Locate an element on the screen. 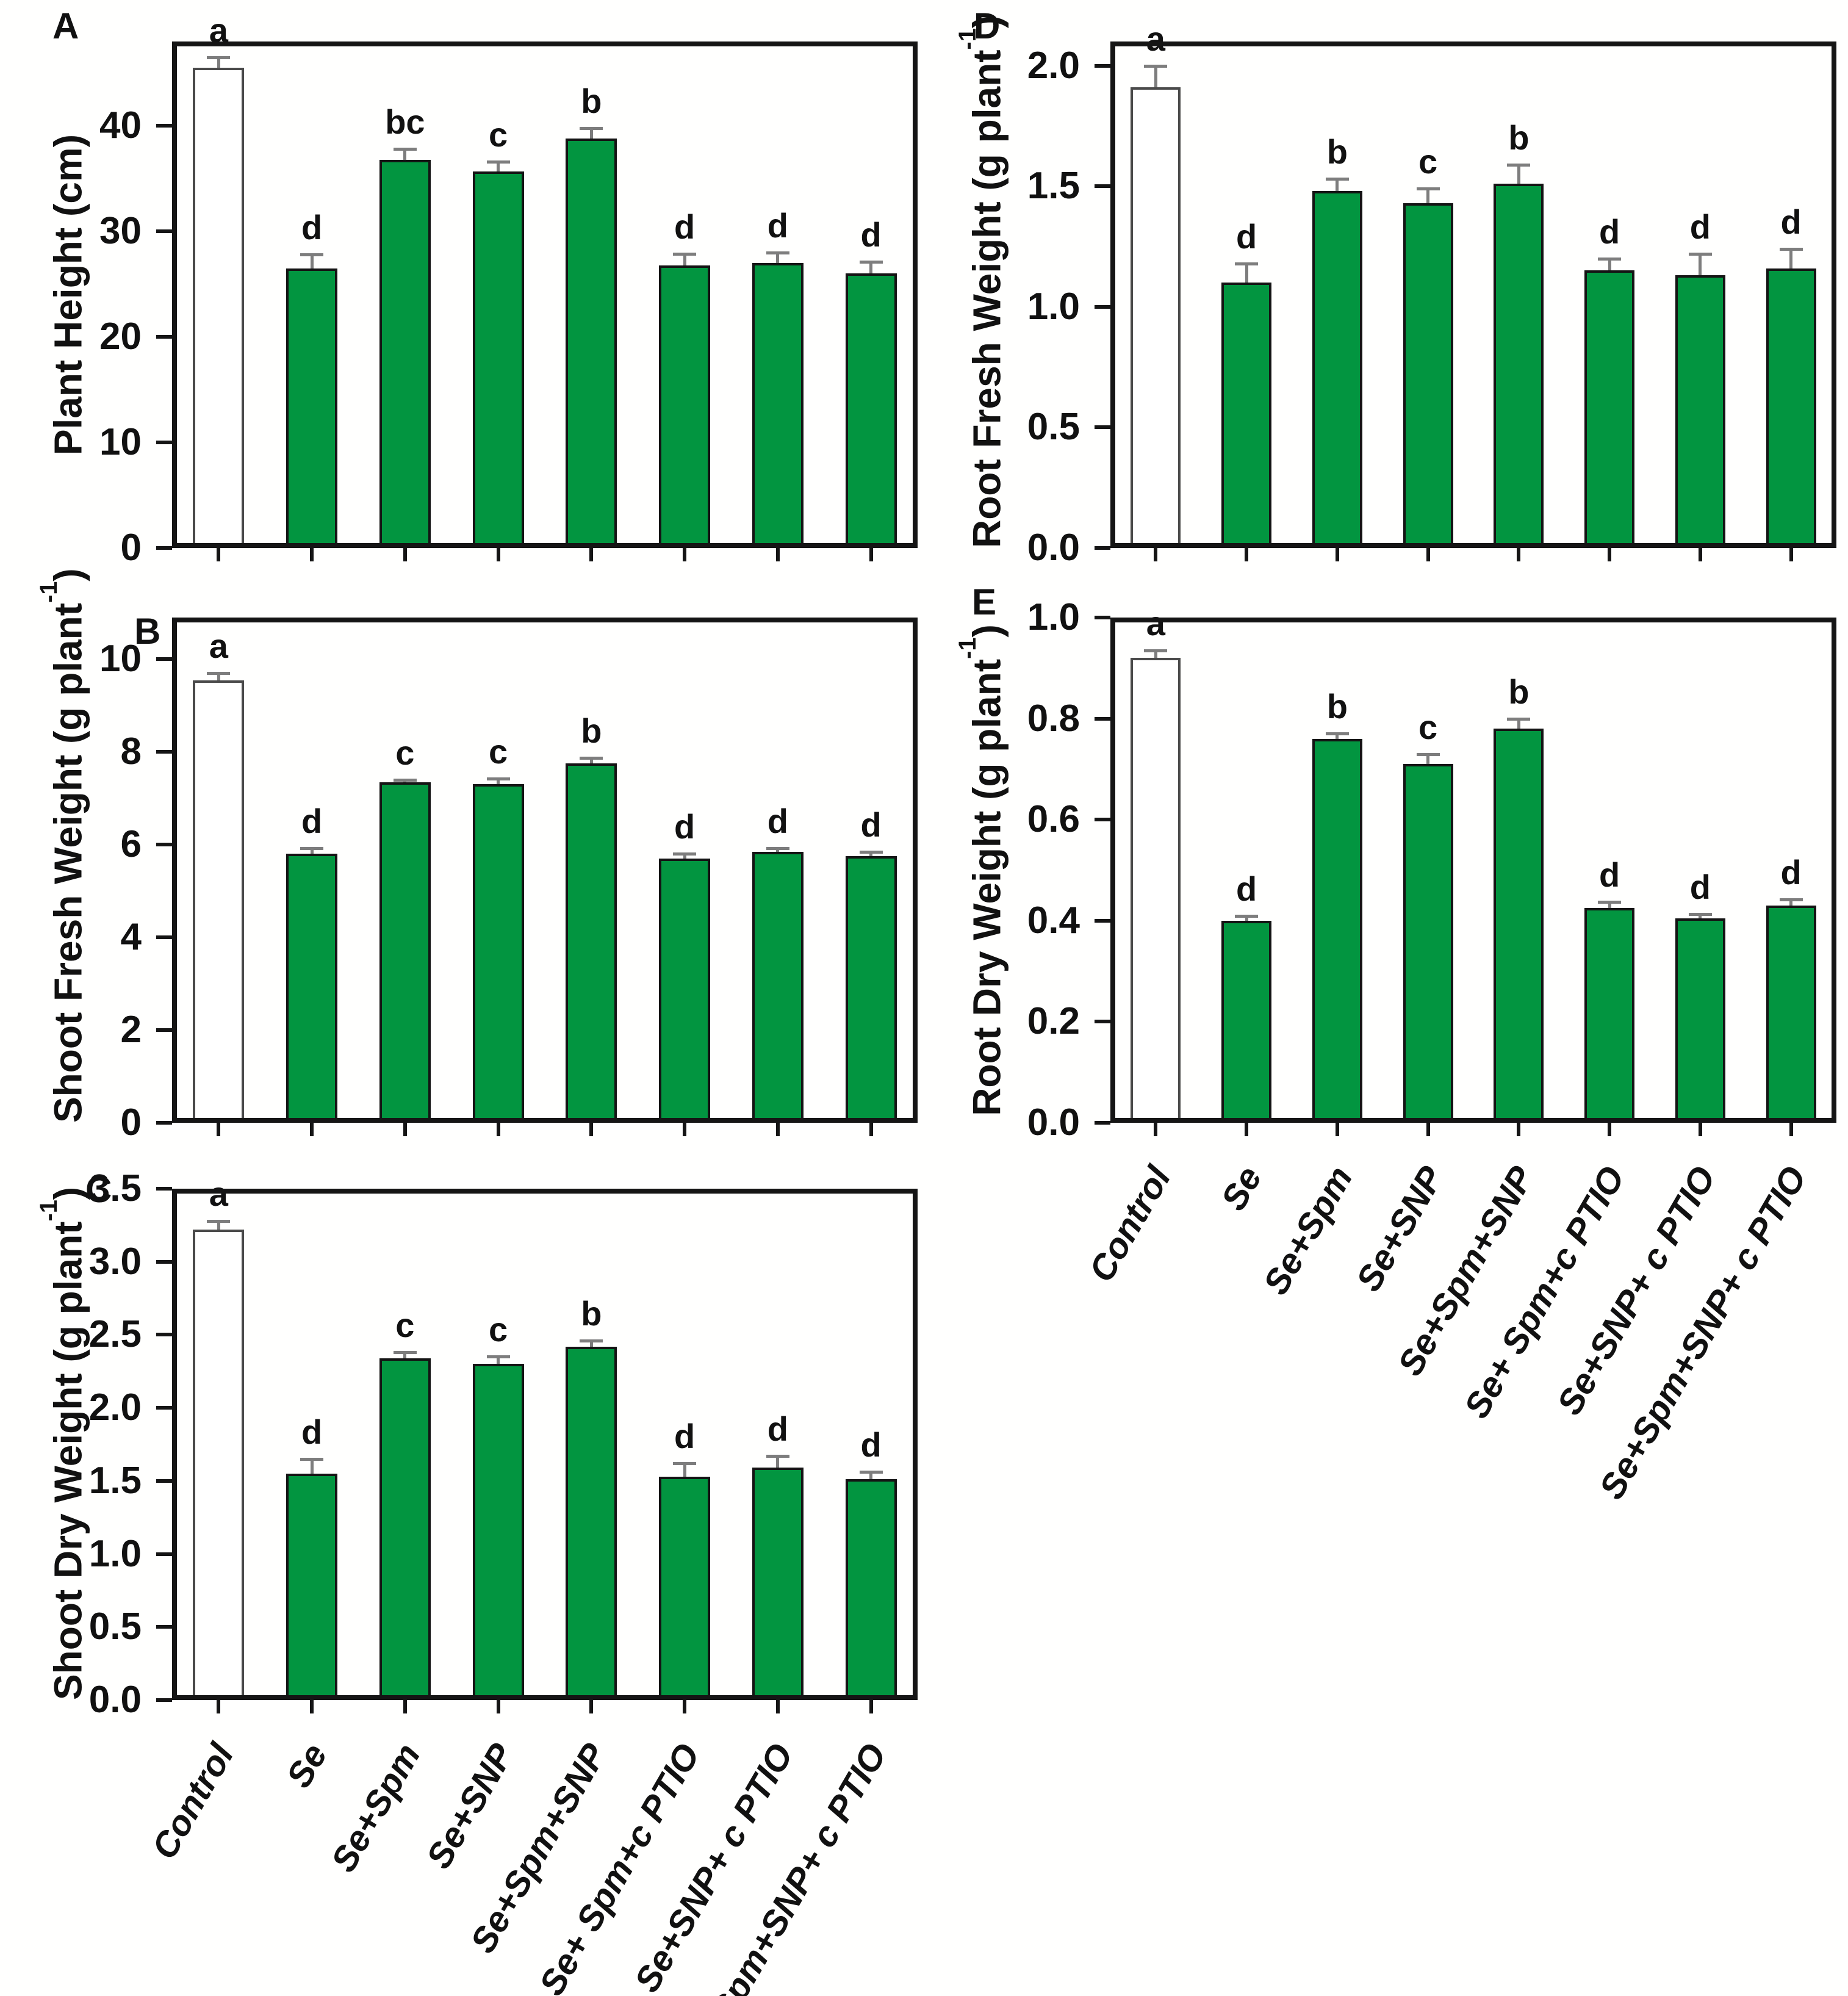 The height and width of the screenshot is (1996, 1848). y-tick-label-A-3: 30 is located at coordinates (120, 231).